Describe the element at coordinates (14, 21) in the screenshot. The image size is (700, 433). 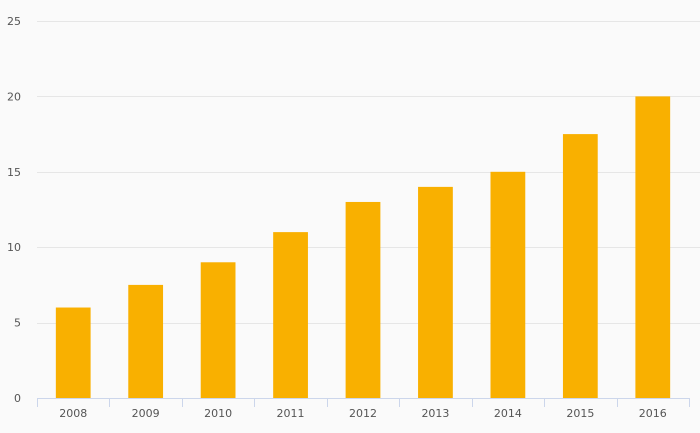
I see `y-tick-label-25: 25` at that location.